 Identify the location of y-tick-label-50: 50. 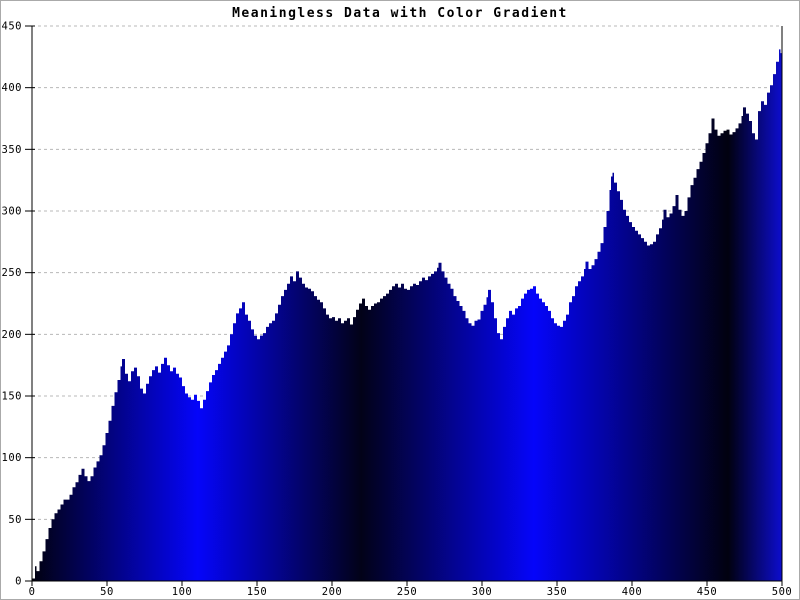
(15, 520).